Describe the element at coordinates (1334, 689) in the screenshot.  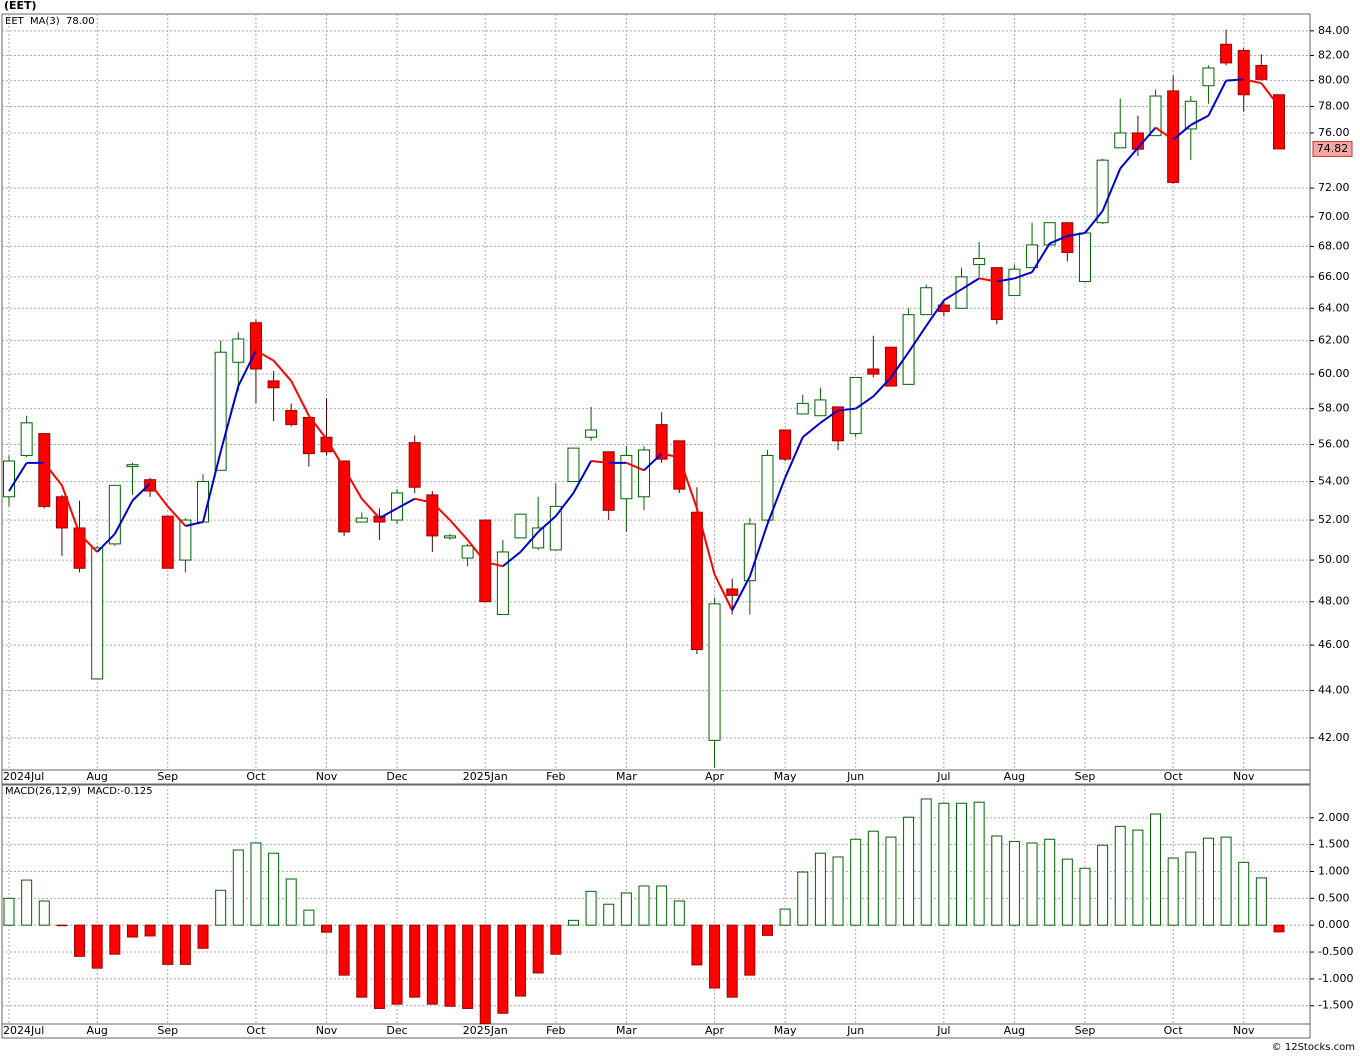
I see `y-tick-label: 44.00` at that location.